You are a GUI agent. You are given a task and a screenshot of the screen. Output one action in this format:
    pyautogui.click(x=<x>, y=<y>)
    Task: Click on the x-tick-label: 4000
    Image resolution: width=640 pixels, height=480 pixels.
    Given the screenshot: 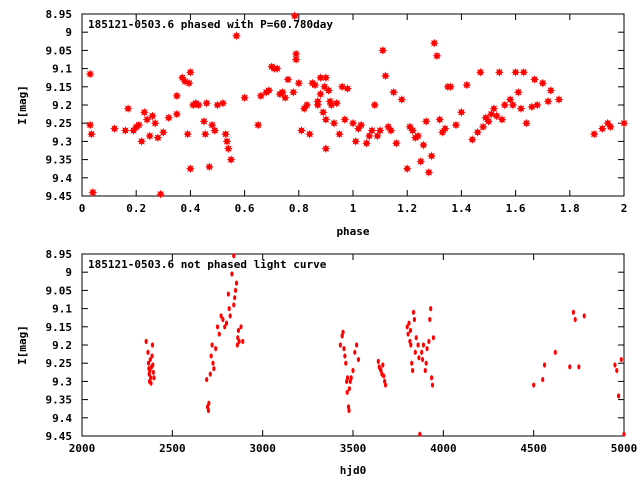 What is the action you would take?
    pyautogui.click(x=443, y=448)
    